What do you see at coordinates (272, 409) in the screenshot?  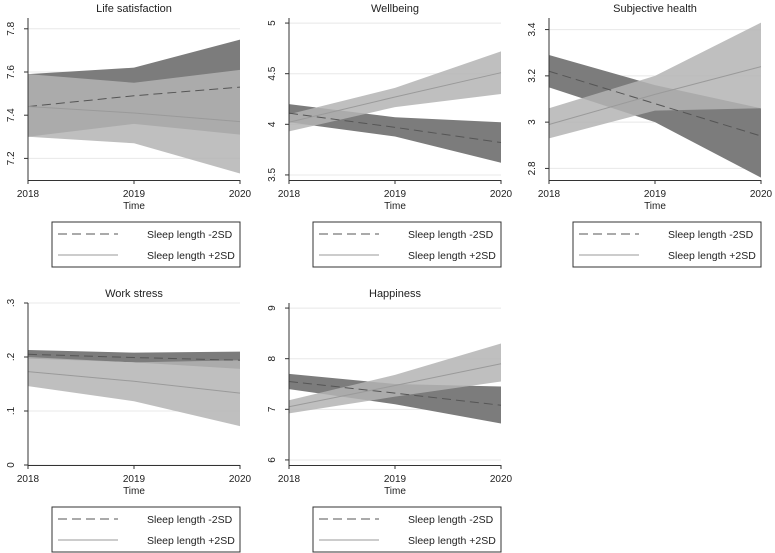 I see `y-tick-label: 7` at bounding box center [272, 409].